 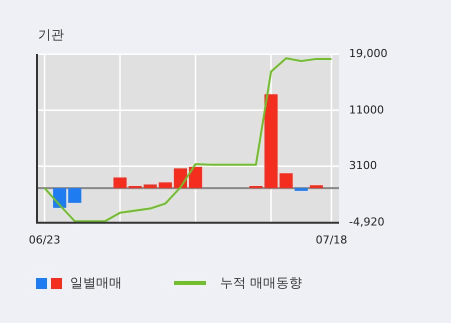 What do you see at coordinates (366, 109) in the screenshot?
I see `y-tick-label: 11000` at bounding box center [366, 109].